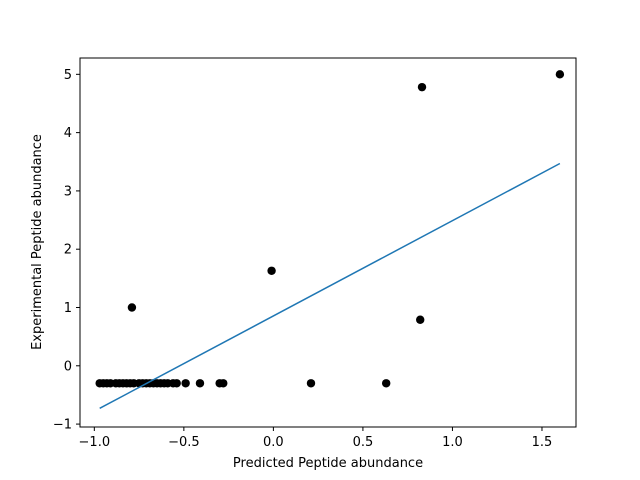  I want to click on x-tick-label: 0.5, so click(363, 442).